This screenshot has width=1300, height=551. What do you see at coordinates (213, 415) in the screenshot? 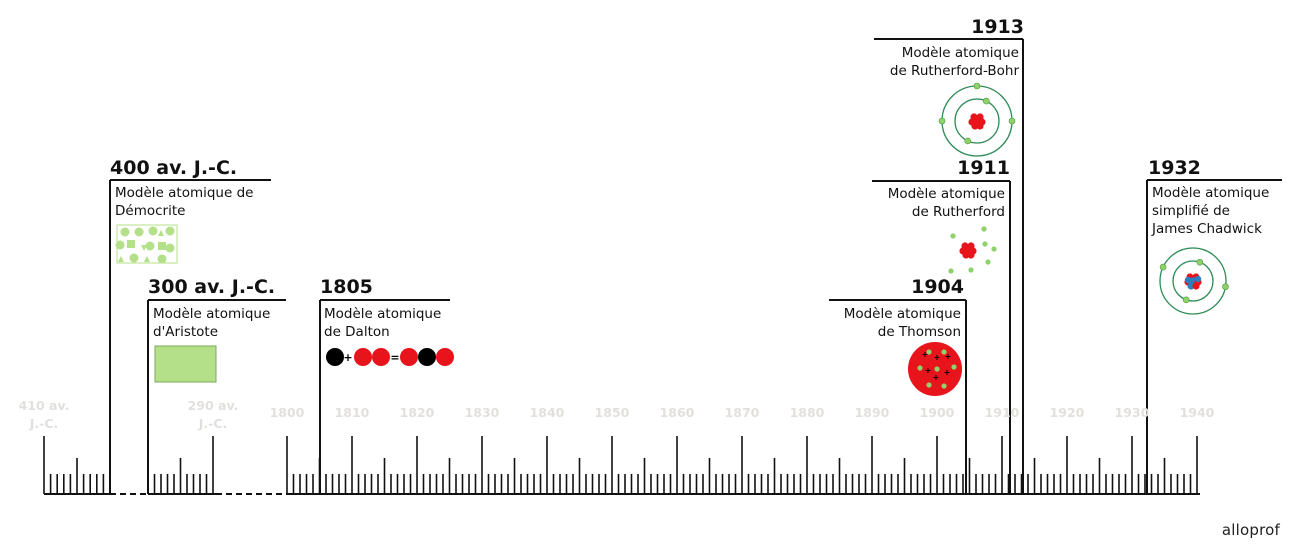
I see `axis-label-290bc: 290 av. J.-C.` at bounding box center [213, 415].